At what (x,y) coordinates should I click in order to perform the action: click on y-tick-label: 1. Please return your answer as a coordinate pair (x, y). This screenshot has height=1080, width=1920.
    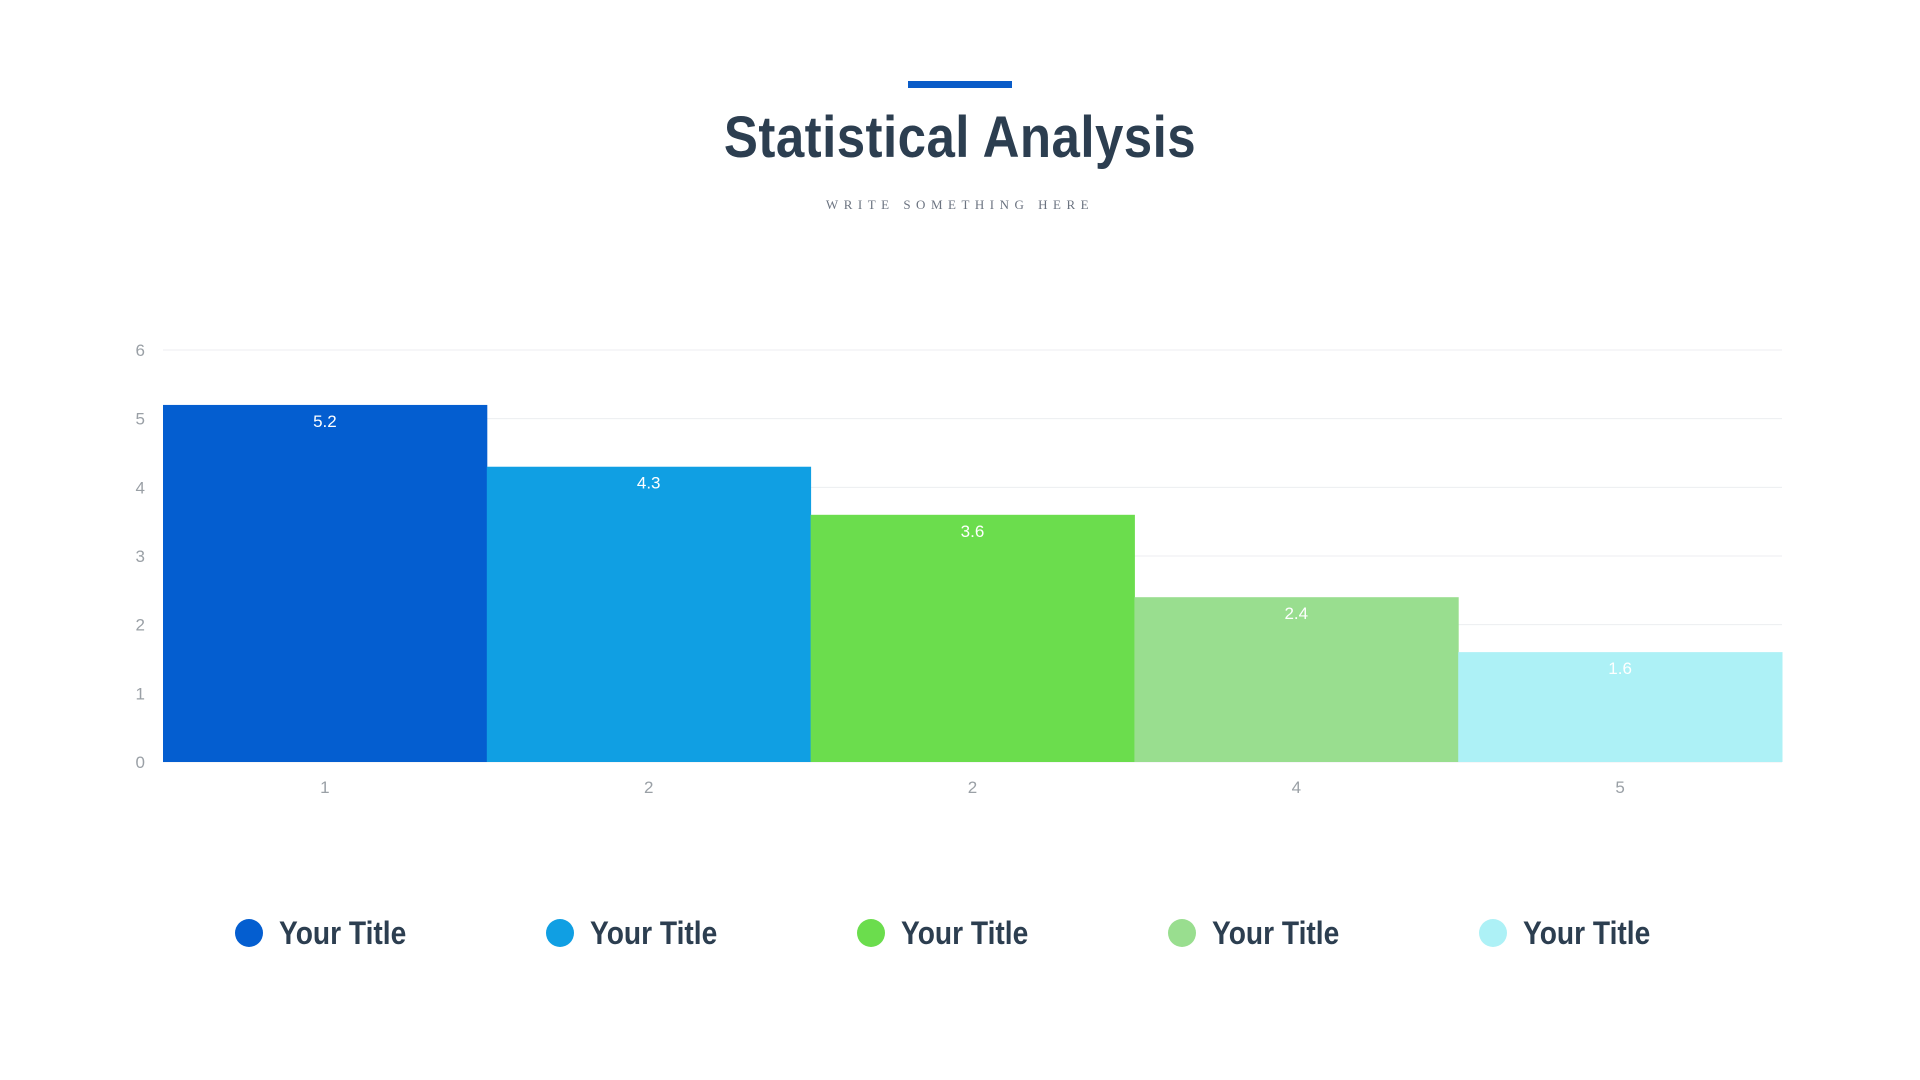
    Looking at the image, I should click on (140, 693).